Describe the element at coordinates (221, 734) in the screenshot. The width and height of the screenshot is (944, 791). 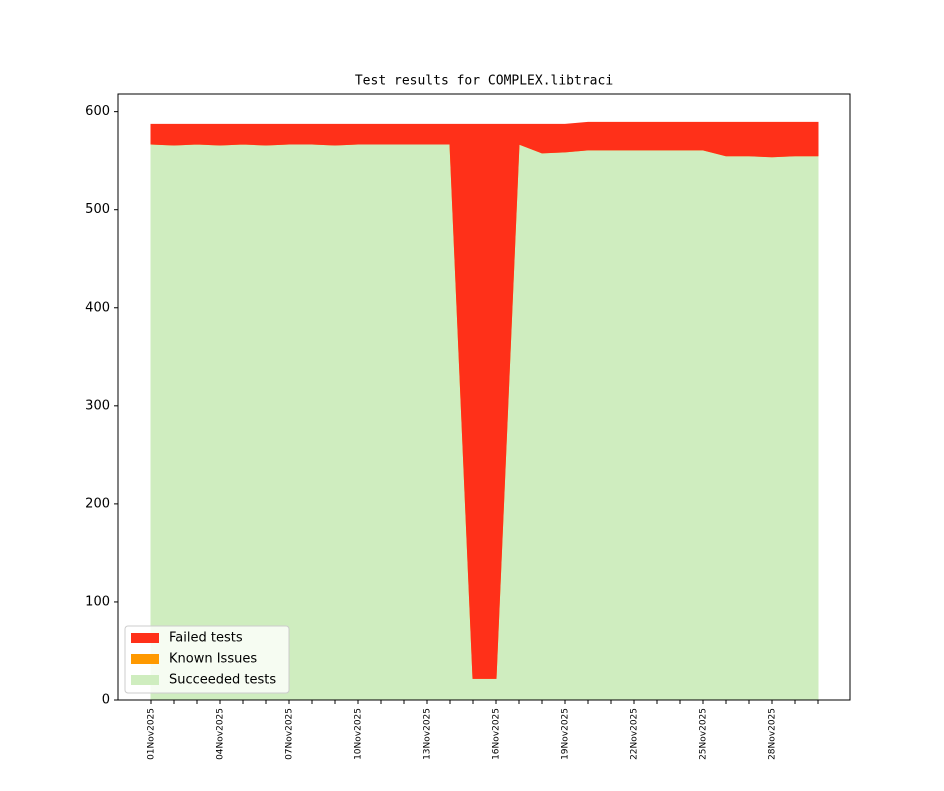
I see `x-tick-label: 04Nov2025` at that location.